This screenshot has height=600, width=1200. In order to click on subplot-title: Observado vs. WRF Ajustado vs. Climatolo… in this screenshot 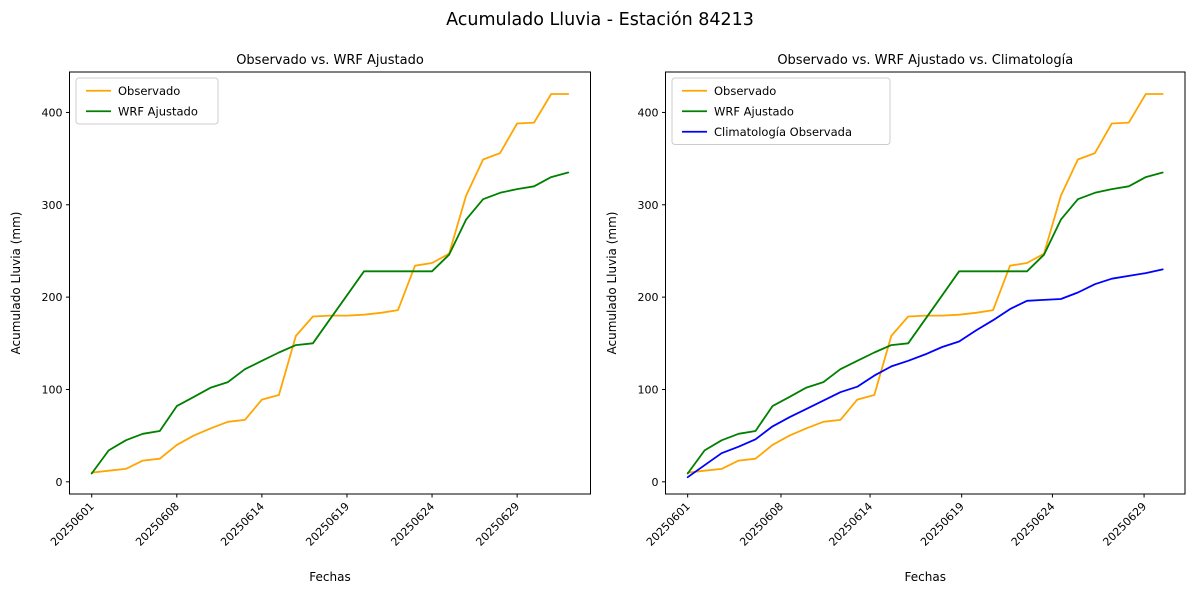, I will do `click(925, 60)`.